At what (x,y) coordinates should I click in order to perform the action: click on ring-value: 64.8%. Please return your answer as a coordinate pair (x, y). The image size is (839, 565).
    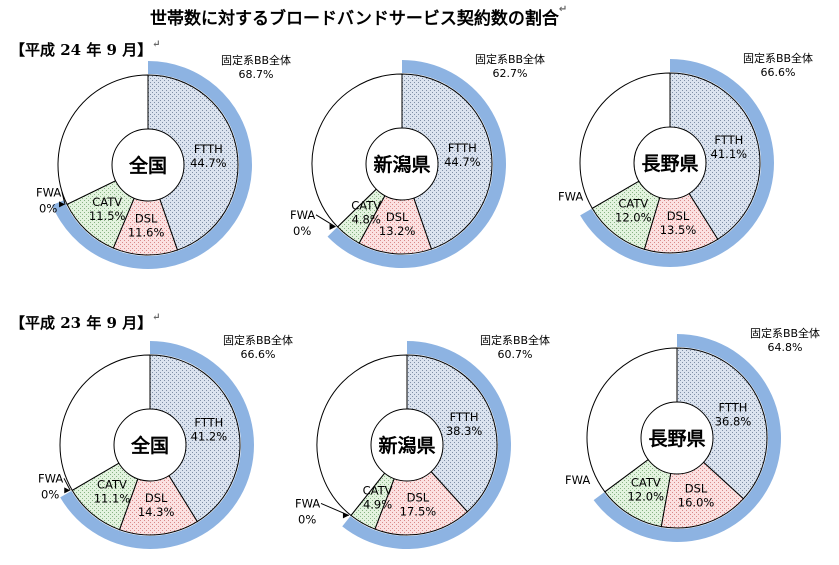
    Looking at the image, I should click on (785, 347).